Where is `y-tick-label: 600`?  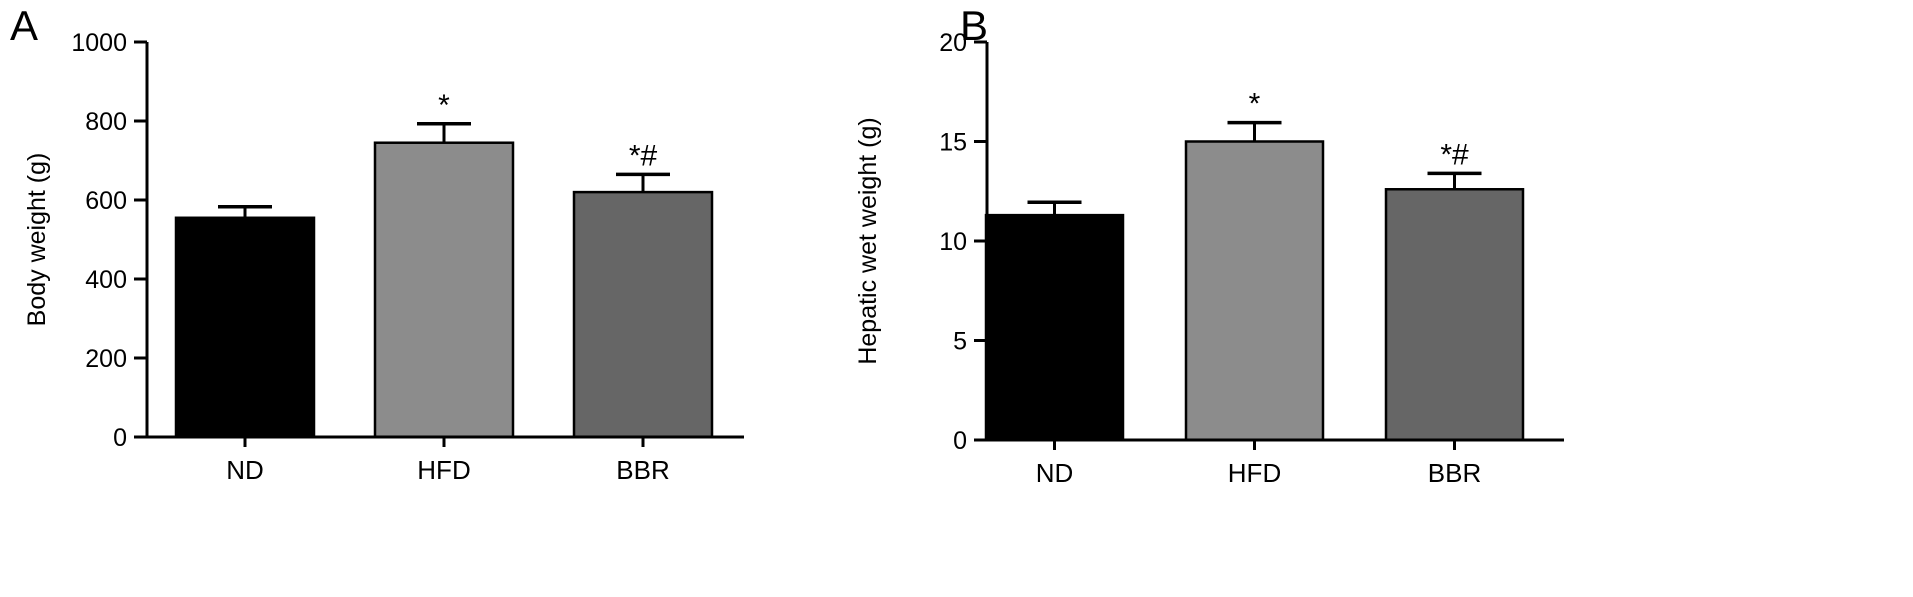 y-tick-label: 600 is located at coordinates (106, 201).